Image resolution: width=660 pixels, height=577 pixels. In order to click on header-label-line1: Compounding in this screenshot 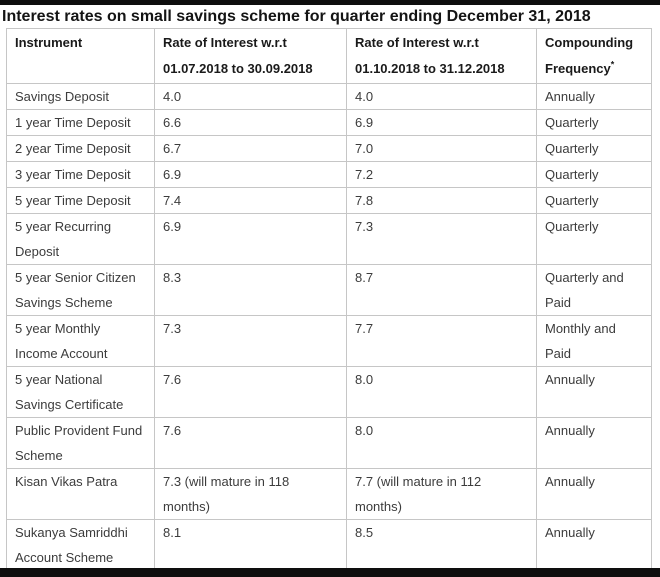, I will do `click(589, 42)`.